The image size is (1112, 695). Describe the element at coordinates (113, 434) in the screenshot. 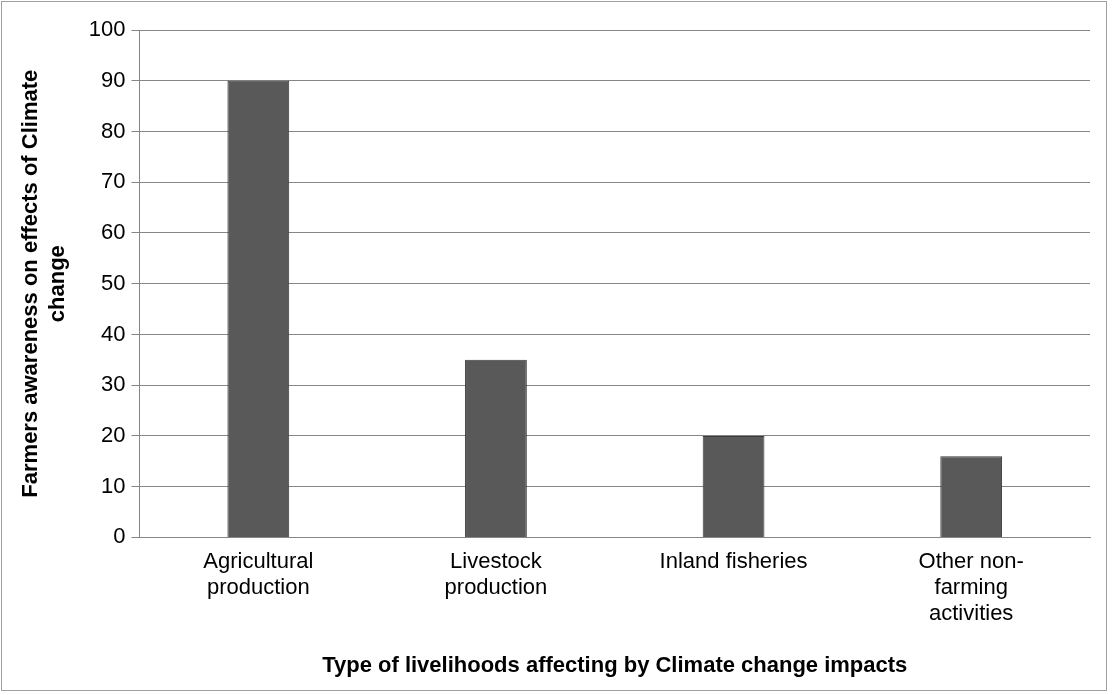

I see `y-tick-label: 20` at that location.